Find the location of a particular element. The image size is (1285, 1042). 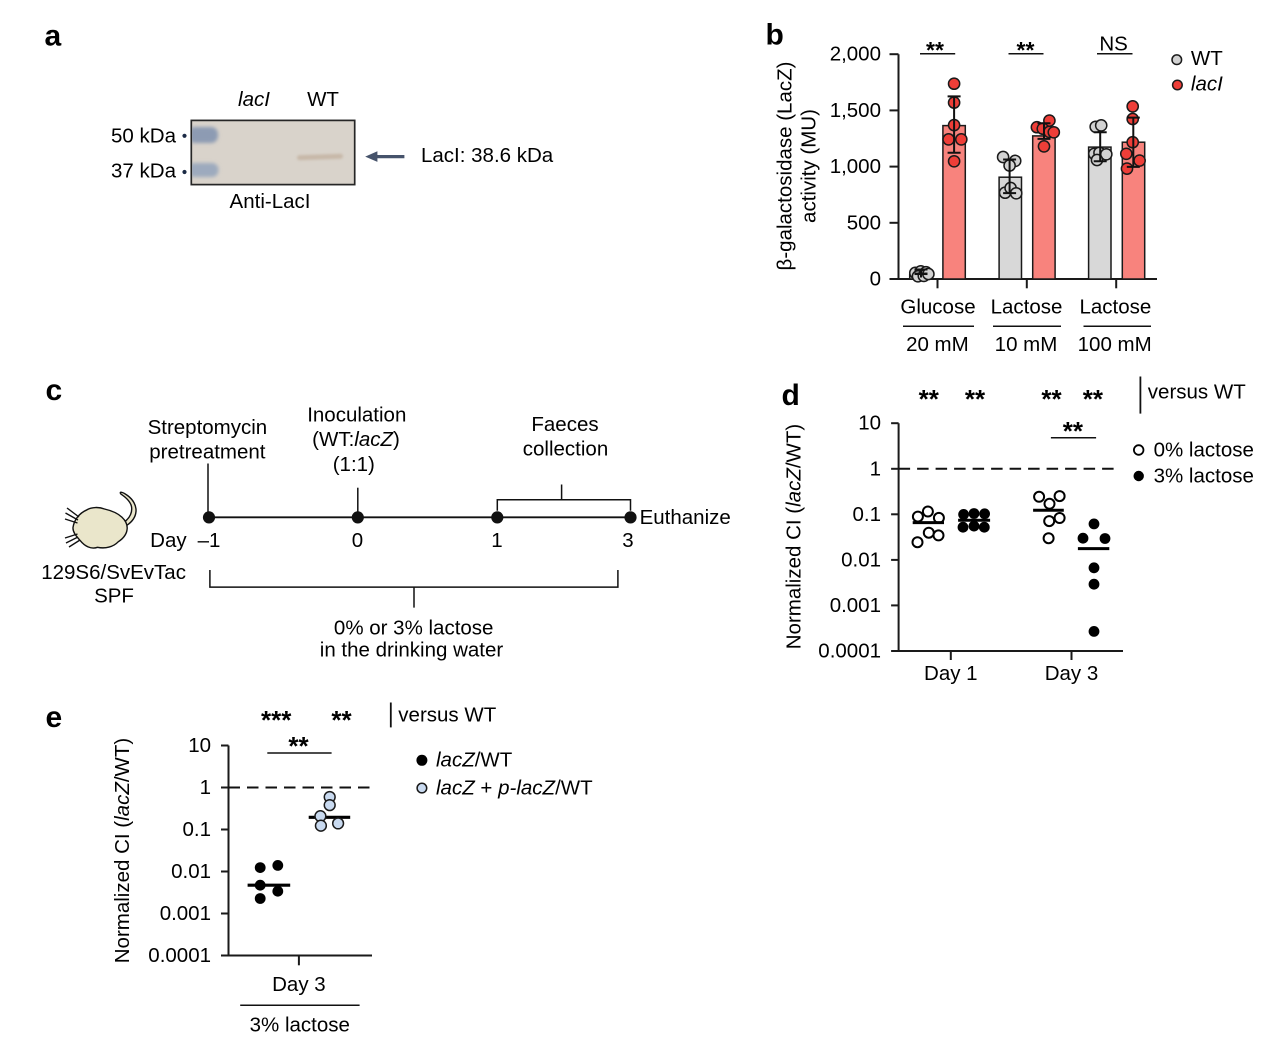

svg-text: in the drinking water is located at coordinates (412, 650).